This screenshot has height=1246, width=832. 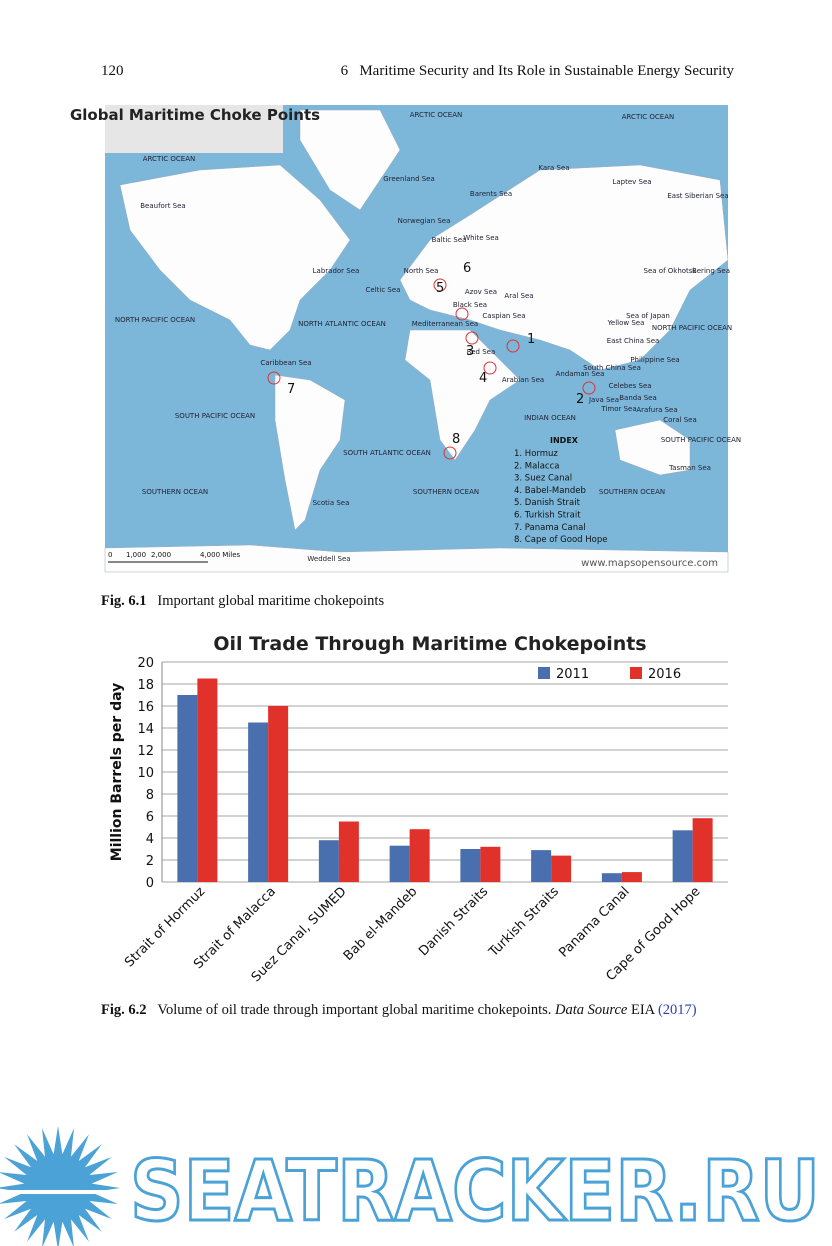 What do you see at coordinates (136, 555) in the screenshot?
I see `scale-label: 1,000` at bounding box center [136, 555].